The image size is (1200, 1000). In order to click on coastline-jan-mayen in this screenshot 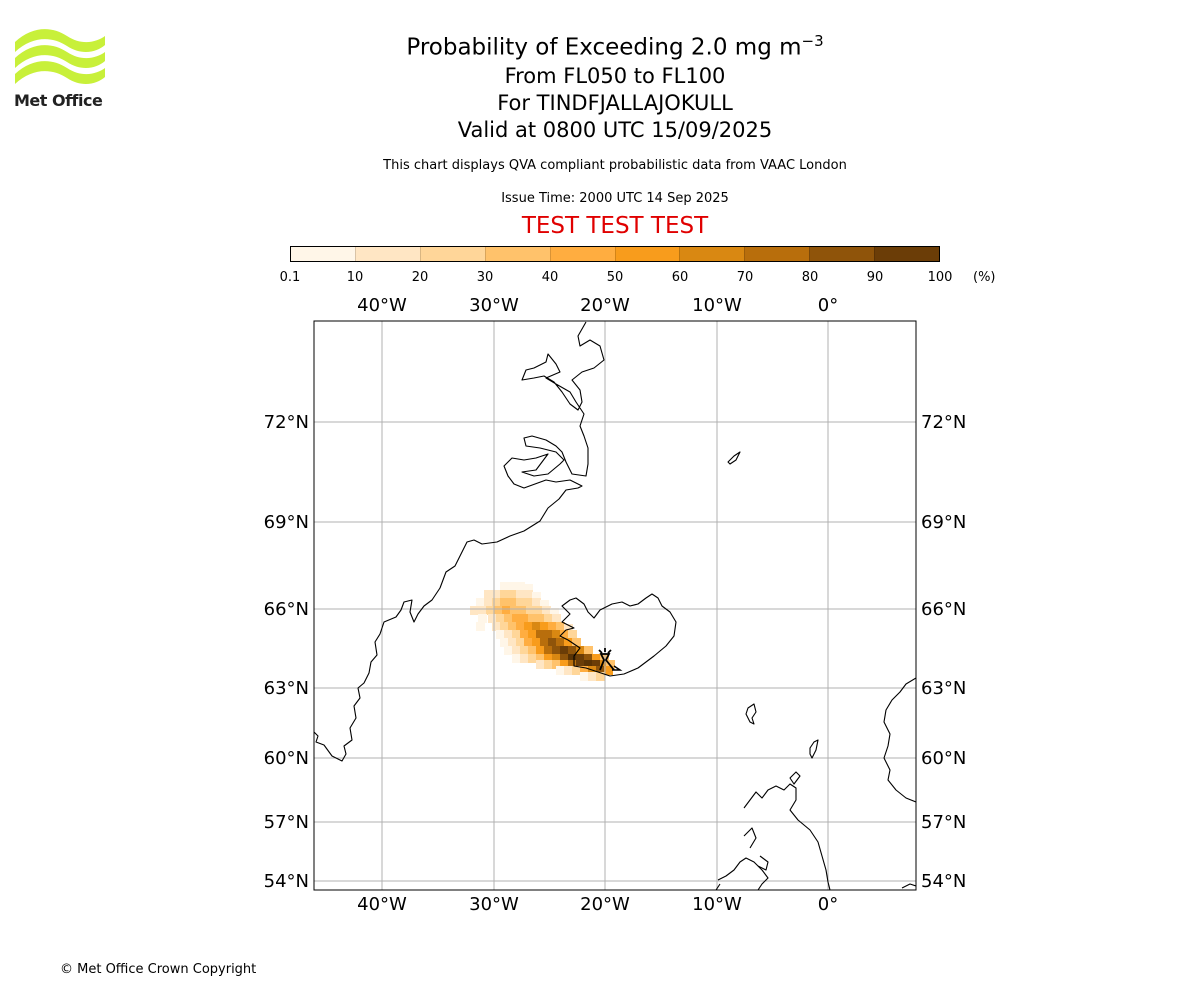, I will do `click(734, 458)`.